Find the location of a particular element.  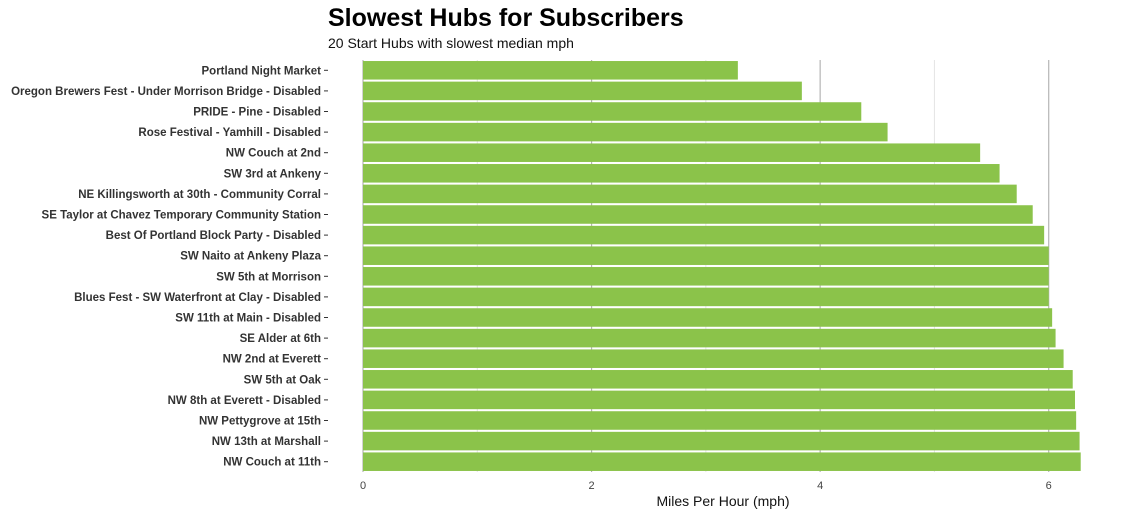

y-category-label: SW Naito at Ankeny Plaza is located at coordinates (250, 257).